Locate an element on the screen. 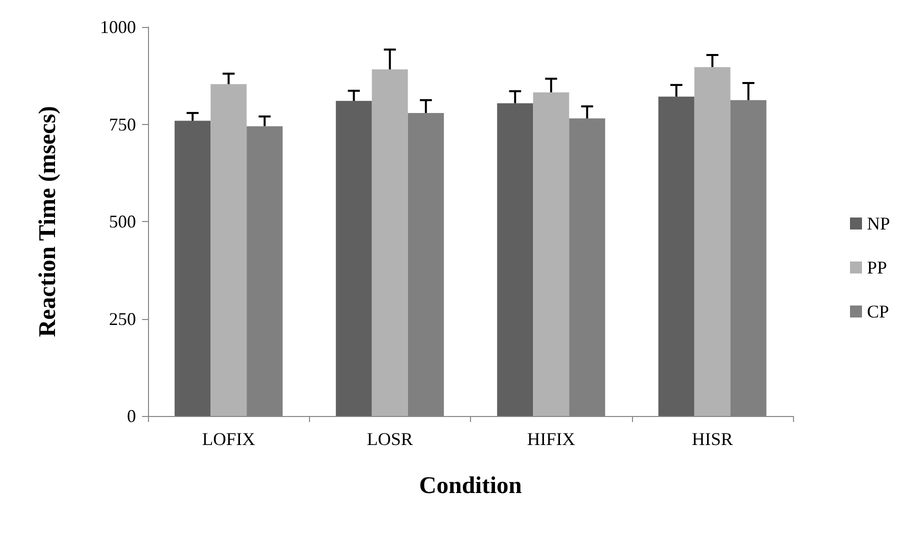  y-tick-label: 250 is located at coordinates (122, 318).